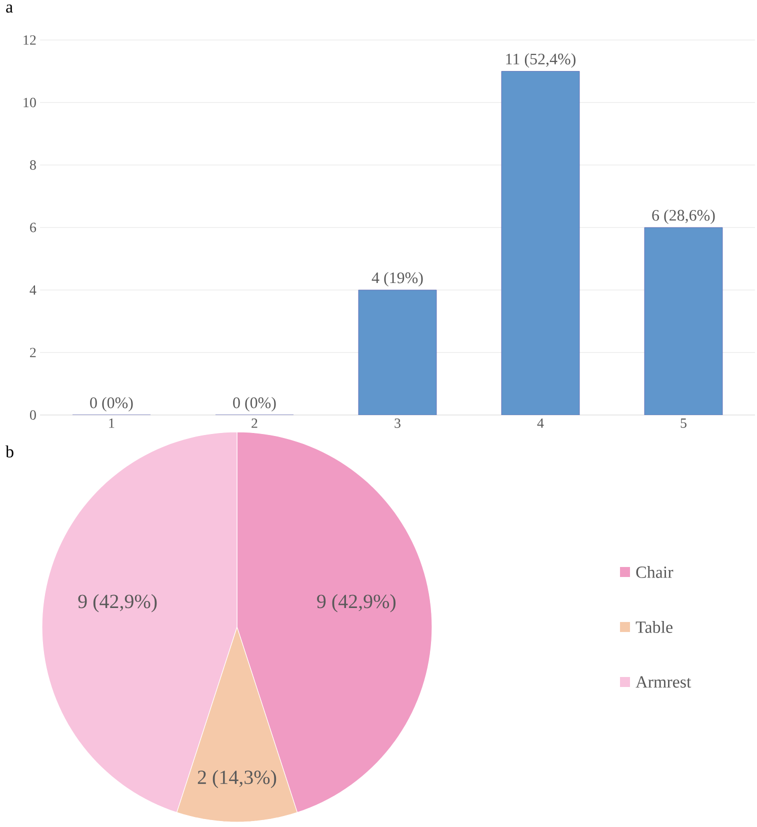 This screenshot has width=757, height=827. I want to click on x-tick-label: 4, so click(540, 423).